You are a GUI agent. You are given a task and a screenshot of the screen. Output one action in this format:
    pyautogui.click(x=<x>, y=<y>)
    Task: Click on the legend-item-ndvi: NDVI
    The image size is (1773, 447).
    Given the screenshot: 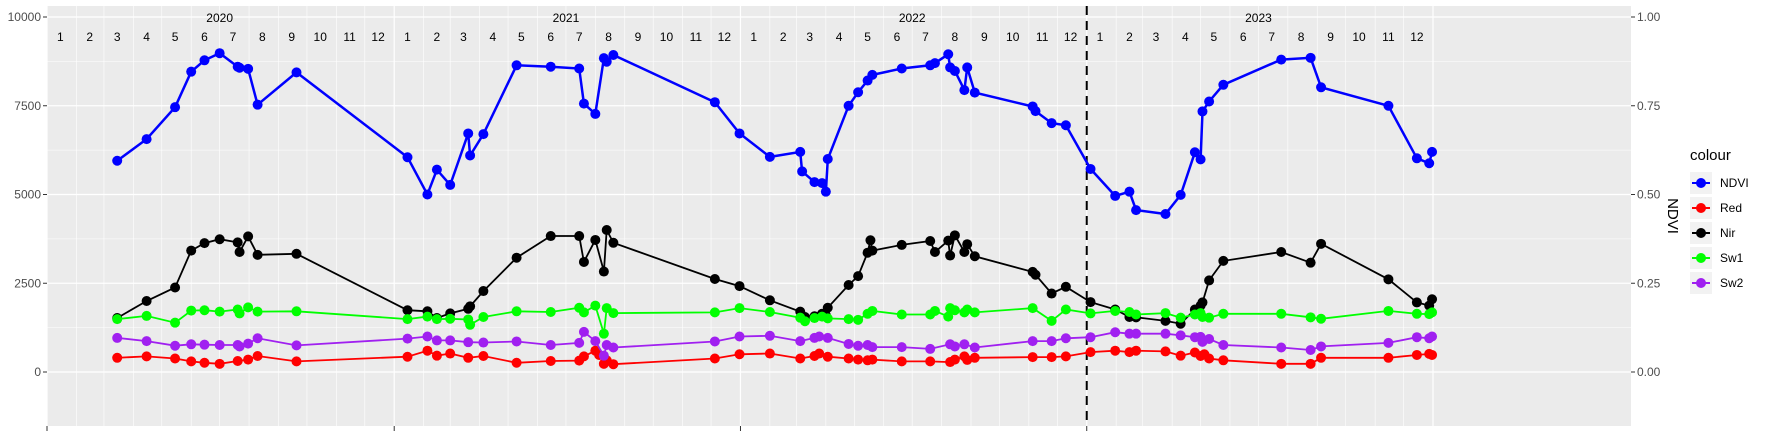 What is the action you would take?
    pyautogui.click(x=1719, y=183)
    